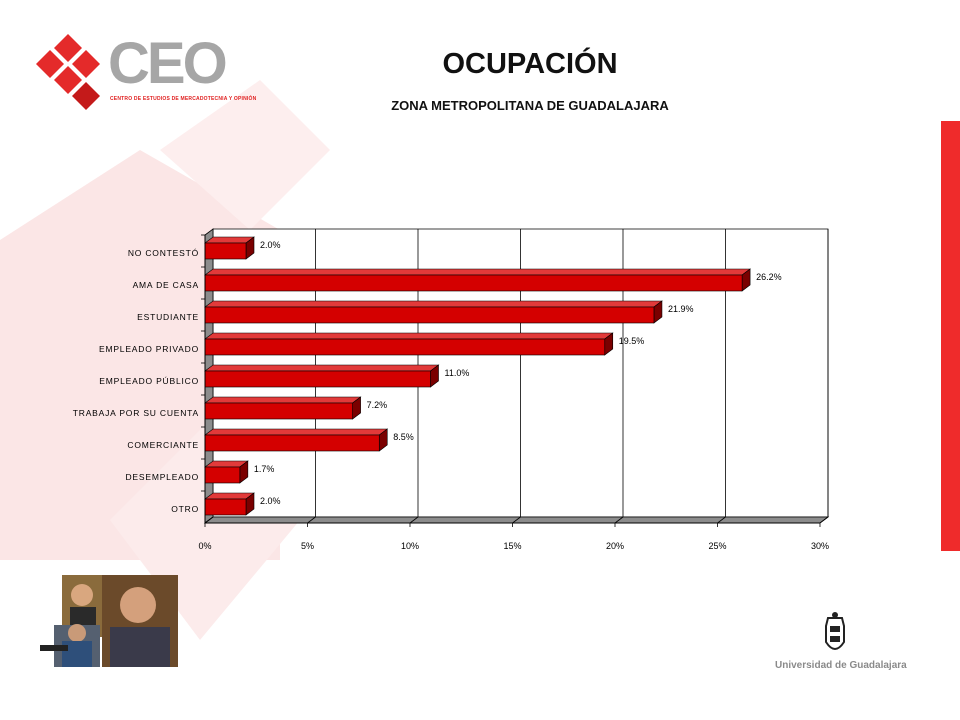  I want to click on ceo-logo-text: CEO, so click(168, 63).